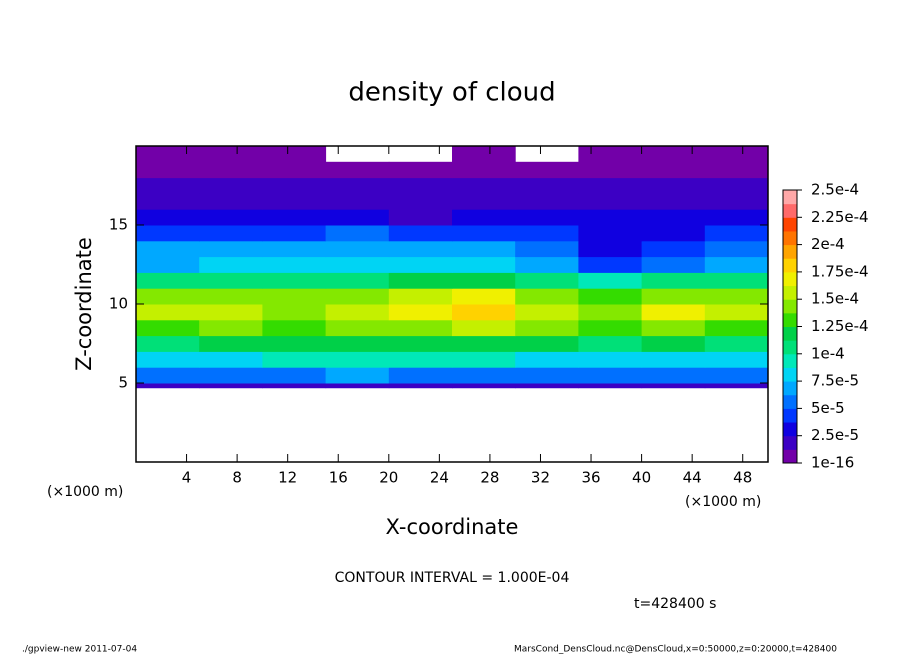 This screenshot has width=904, height=654. Describe the element at coordinates (123, 383) in the screenshot. I see `y-tick-label: 5` at that location.